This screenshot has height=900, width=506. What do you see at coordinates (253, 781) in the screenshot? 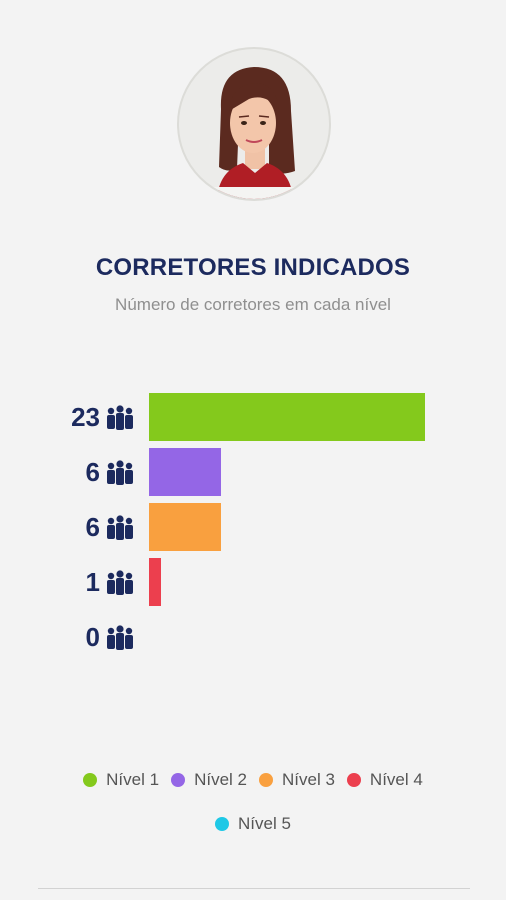
I see `legend-row: Nível 1 Nível 2 Nível 3 Nível 4` at bounding box center [253, 781].